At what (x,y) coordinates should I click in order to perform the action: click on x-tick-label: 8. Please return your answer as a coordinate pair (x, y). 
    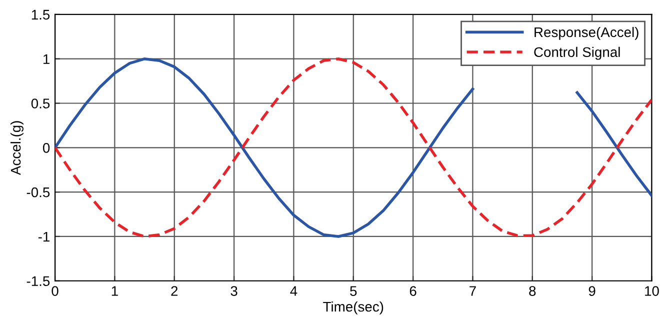
    Looking at the image, I should click on (532, 291).